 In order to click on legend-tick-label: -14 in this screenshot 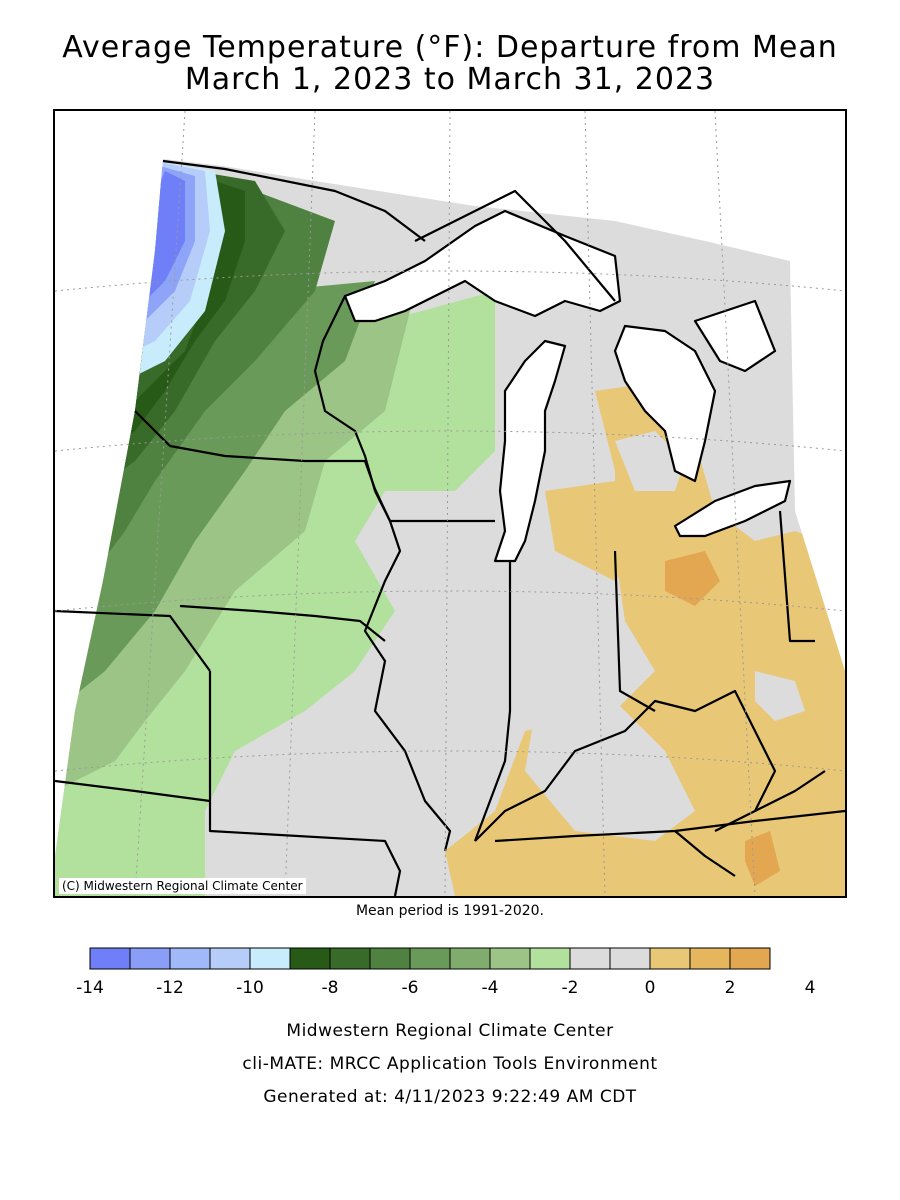, I will do `click(90, 988)`.